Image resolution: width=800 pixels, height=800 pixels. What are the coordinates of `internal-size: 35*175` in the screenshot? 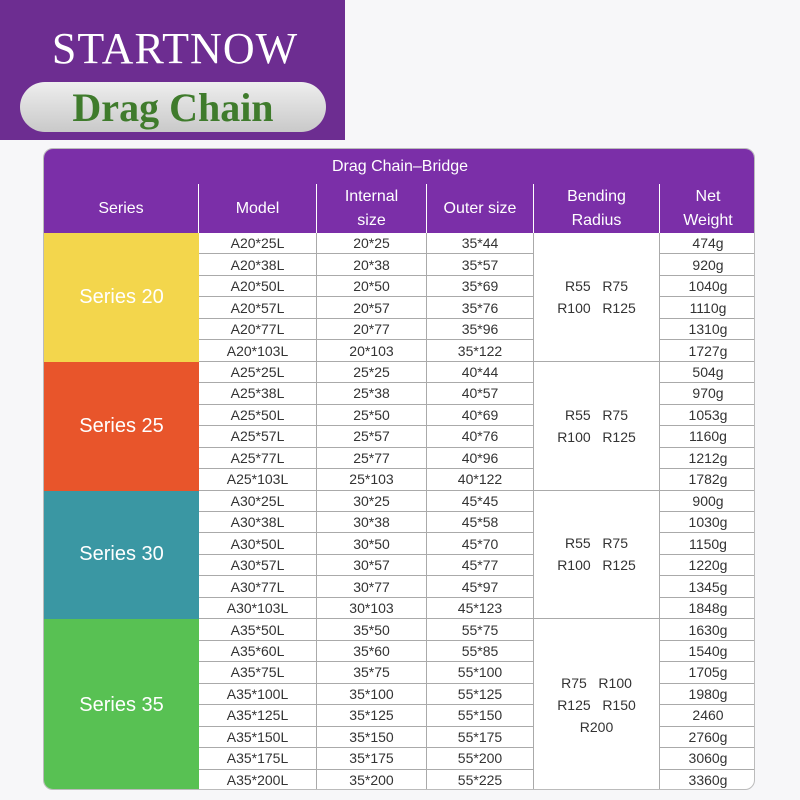 It's located at (372, 759).